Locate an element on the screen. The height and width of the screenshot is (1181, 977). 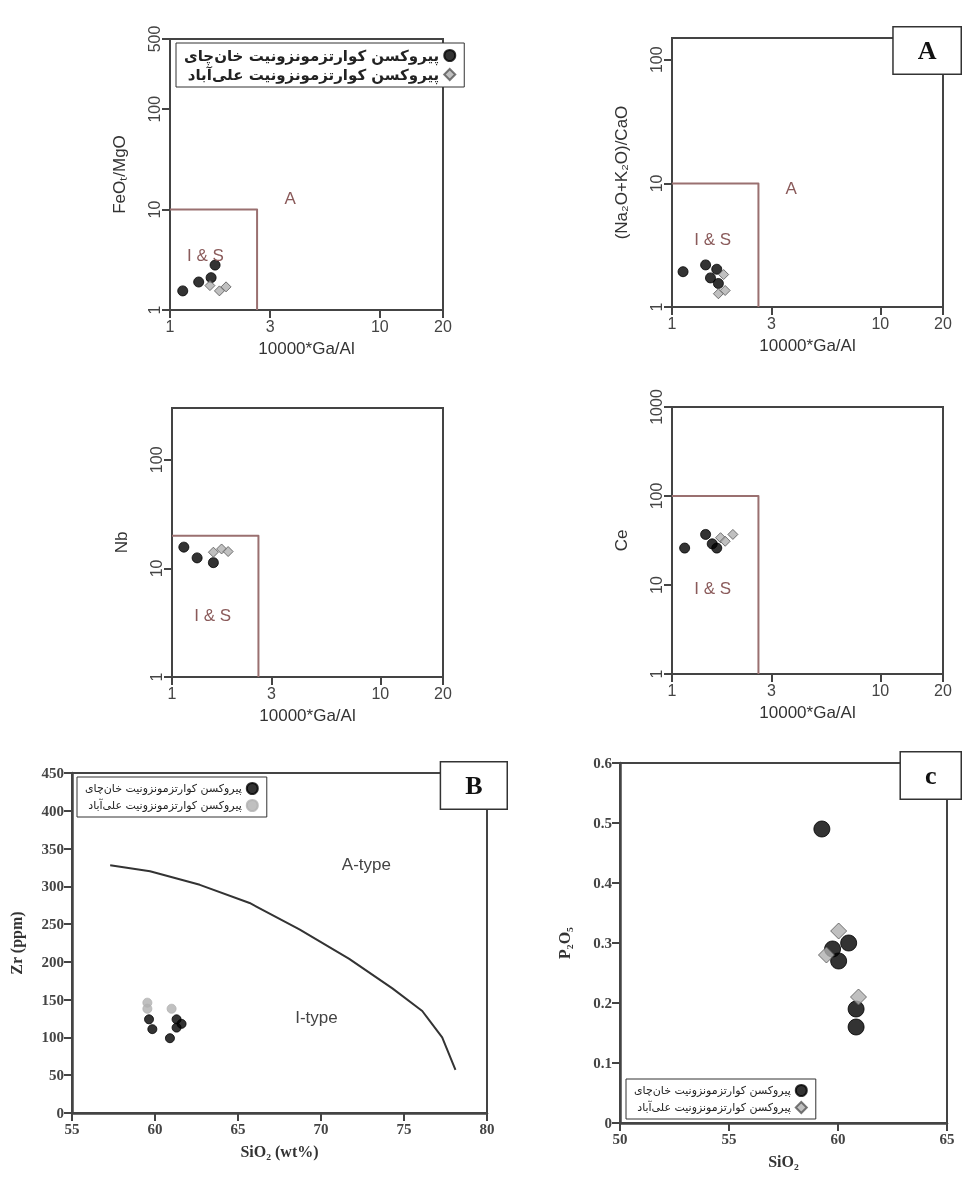
annotation: A-type is located at coordinates (366, 865).